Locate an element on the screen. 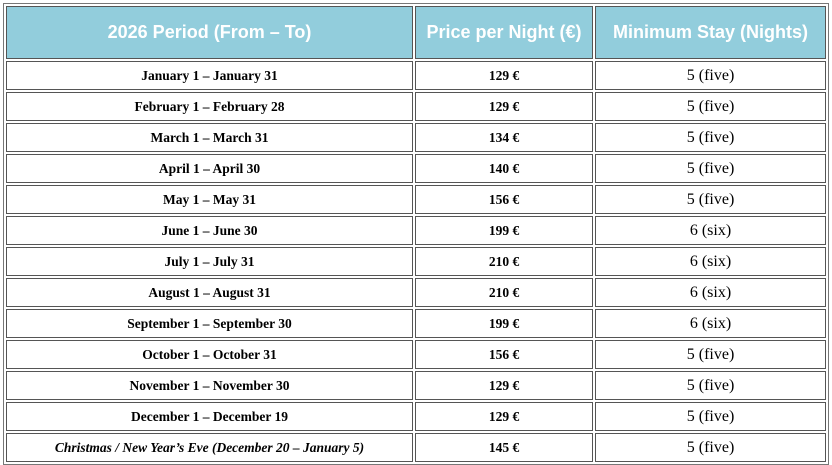 Image resolution: width=832 pixels, height=465 pixels. table-cell: May 1 – May 31 is located at coordinates (209, 199).